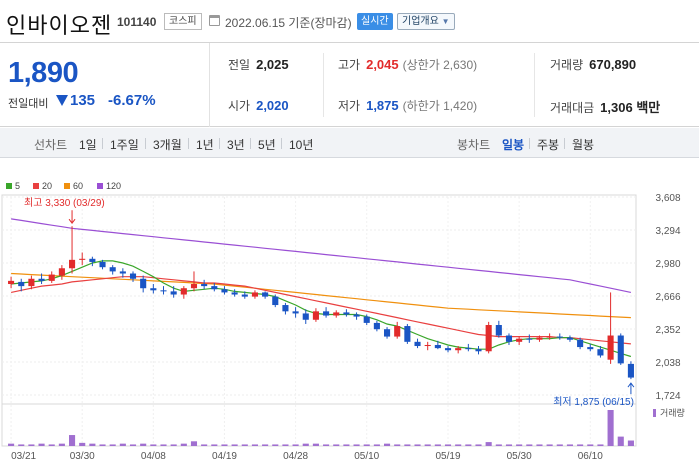 This screenshot has width=699, height=471. Describe the element at coordinates (321, 255) in the screenshot. I see `moving-average-ma120` at that location.